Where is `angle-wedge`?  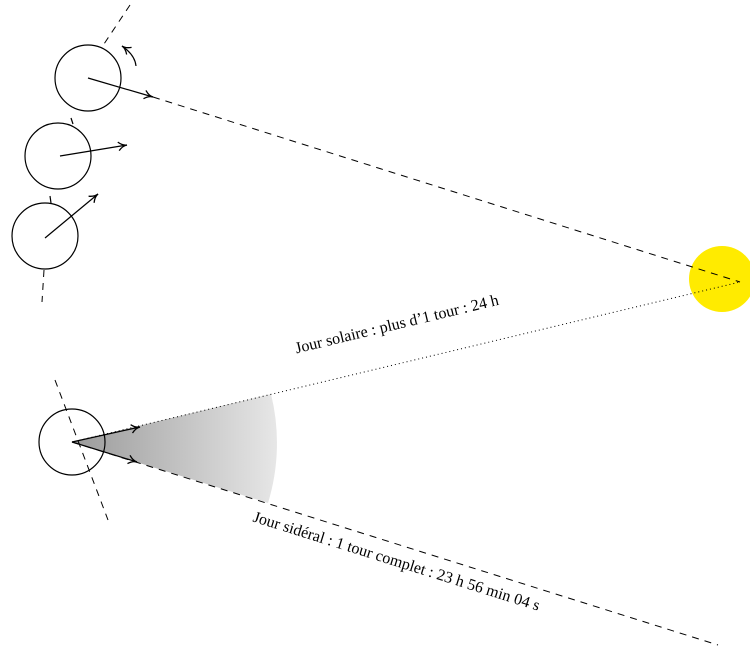
angle-wedge is located at coordinates (174, 448).